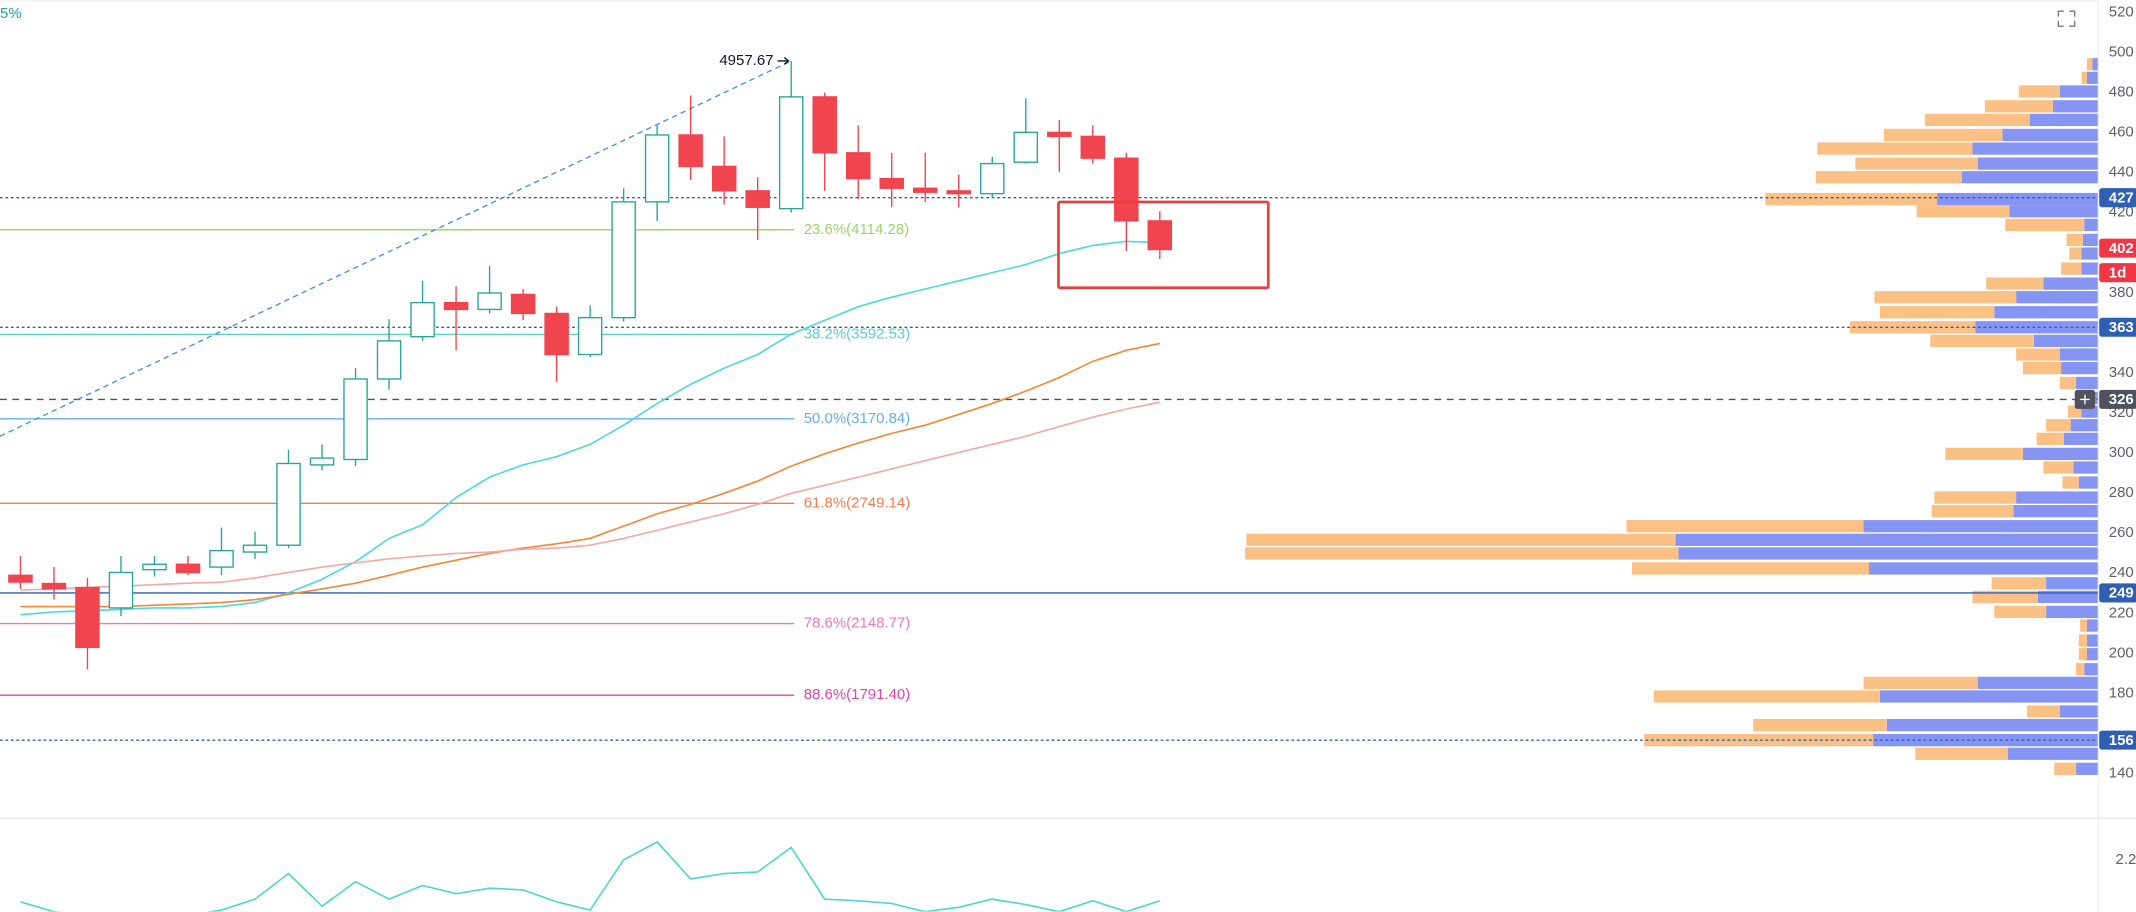 Image resolution: width=2136 pixels, height=912 pixels. I want to click on price-tag-label: 363, so click(2121, 327).